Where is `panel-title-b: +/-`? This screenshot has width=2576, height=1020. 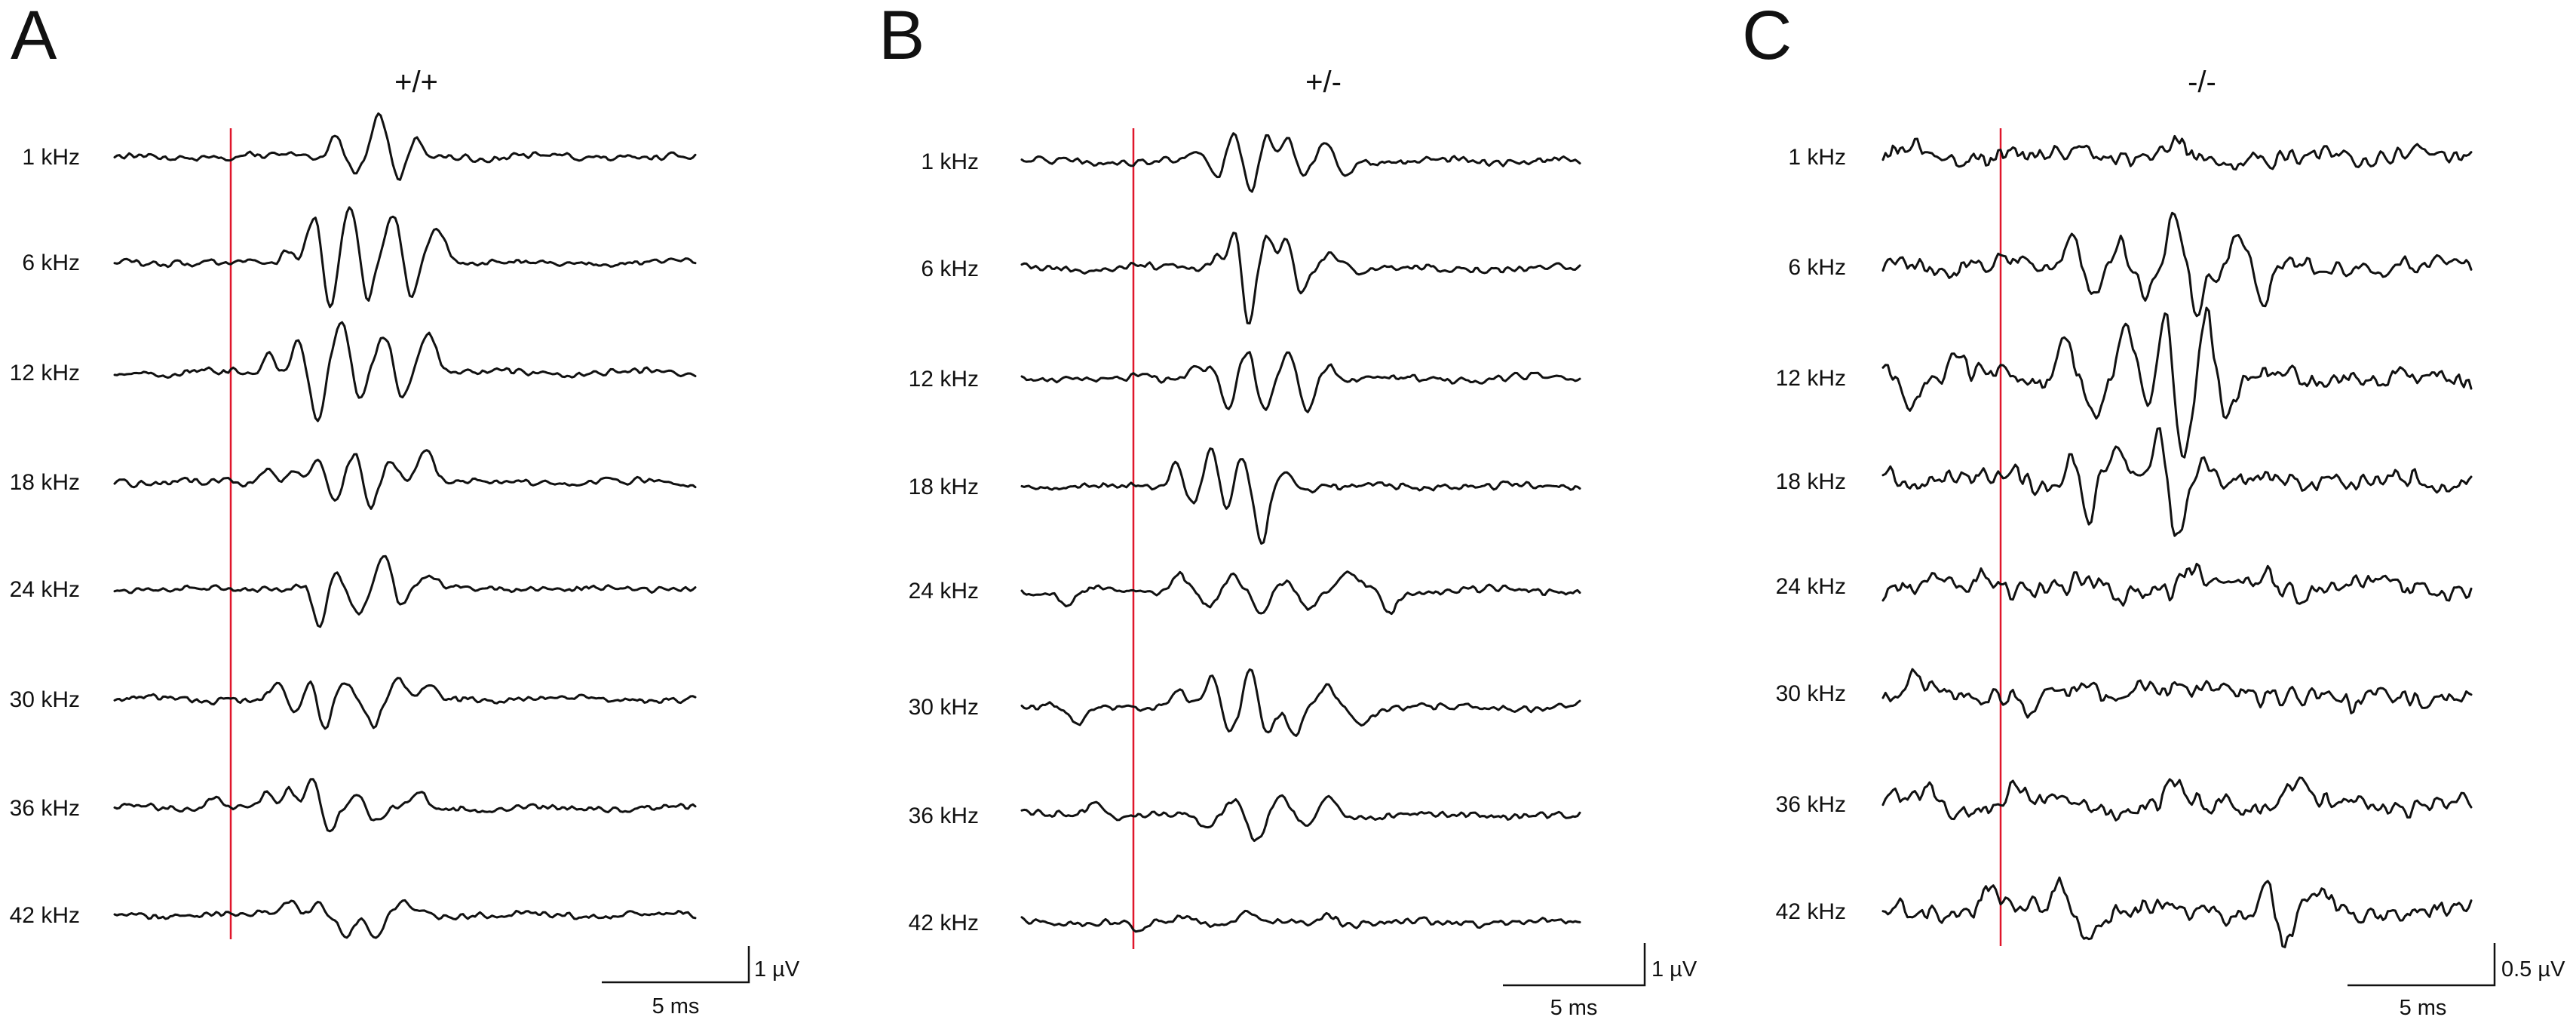
panel-title-b: +/- is located at coordinates (1323, 82).